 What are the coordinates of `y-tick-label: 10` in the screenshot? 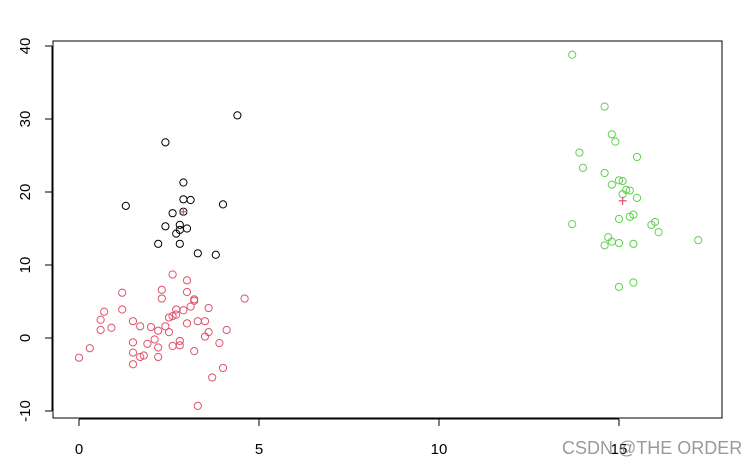 It's located at (25, 265).